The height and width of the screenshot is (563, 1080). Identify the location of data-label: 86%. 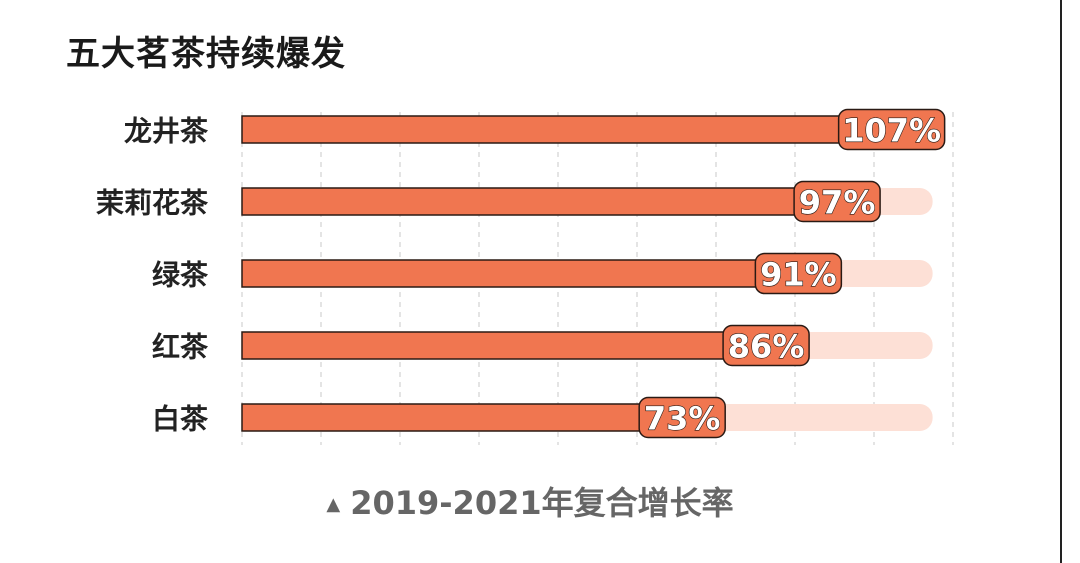
(766, 347).